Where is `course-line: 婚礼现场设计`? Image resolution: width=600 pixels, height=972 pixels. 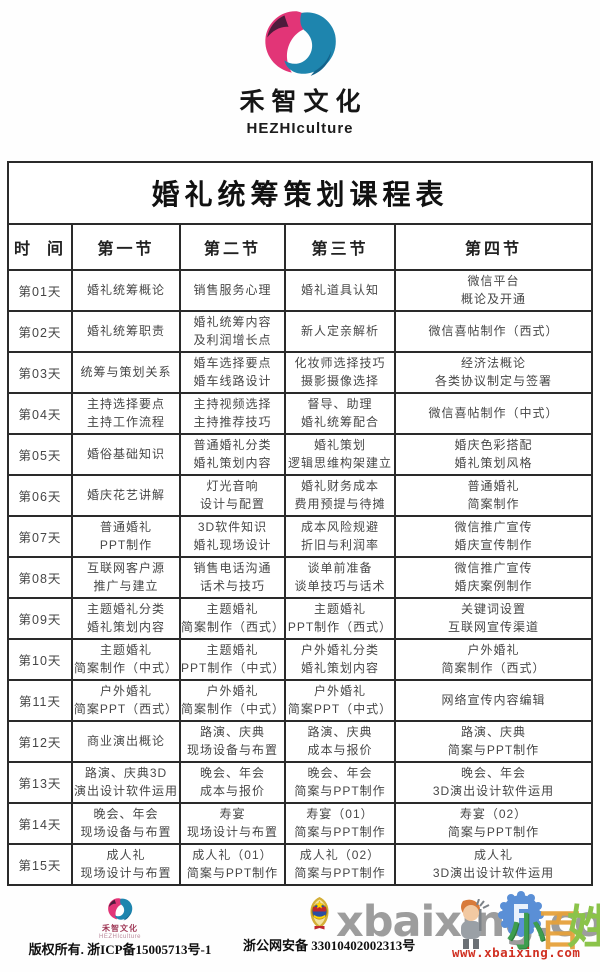
course-line: 婚礼现场设计 is located at coordinates (232, 544).